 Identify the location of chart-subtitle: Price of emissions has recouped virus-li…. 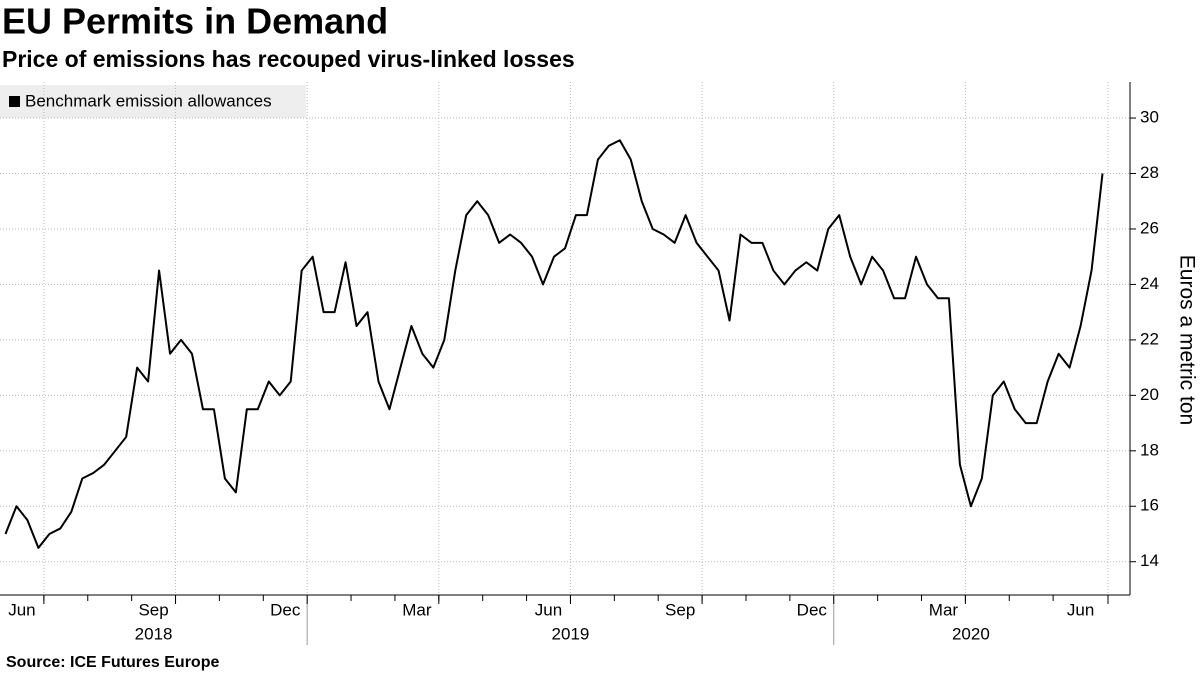
(288, 59).